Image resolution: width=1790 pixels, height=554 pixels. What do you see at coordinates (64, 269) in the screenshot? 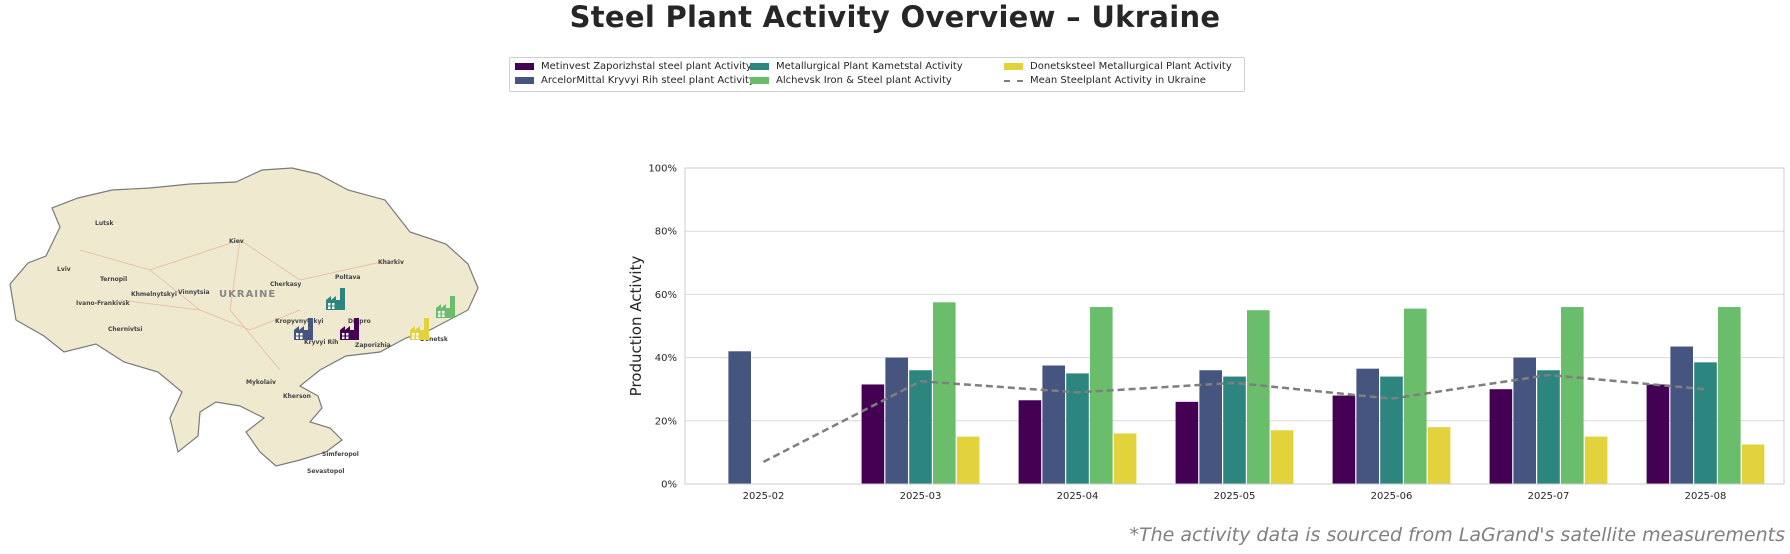
I see `map-city-label: Lviv` at bounding box center [64, 269].